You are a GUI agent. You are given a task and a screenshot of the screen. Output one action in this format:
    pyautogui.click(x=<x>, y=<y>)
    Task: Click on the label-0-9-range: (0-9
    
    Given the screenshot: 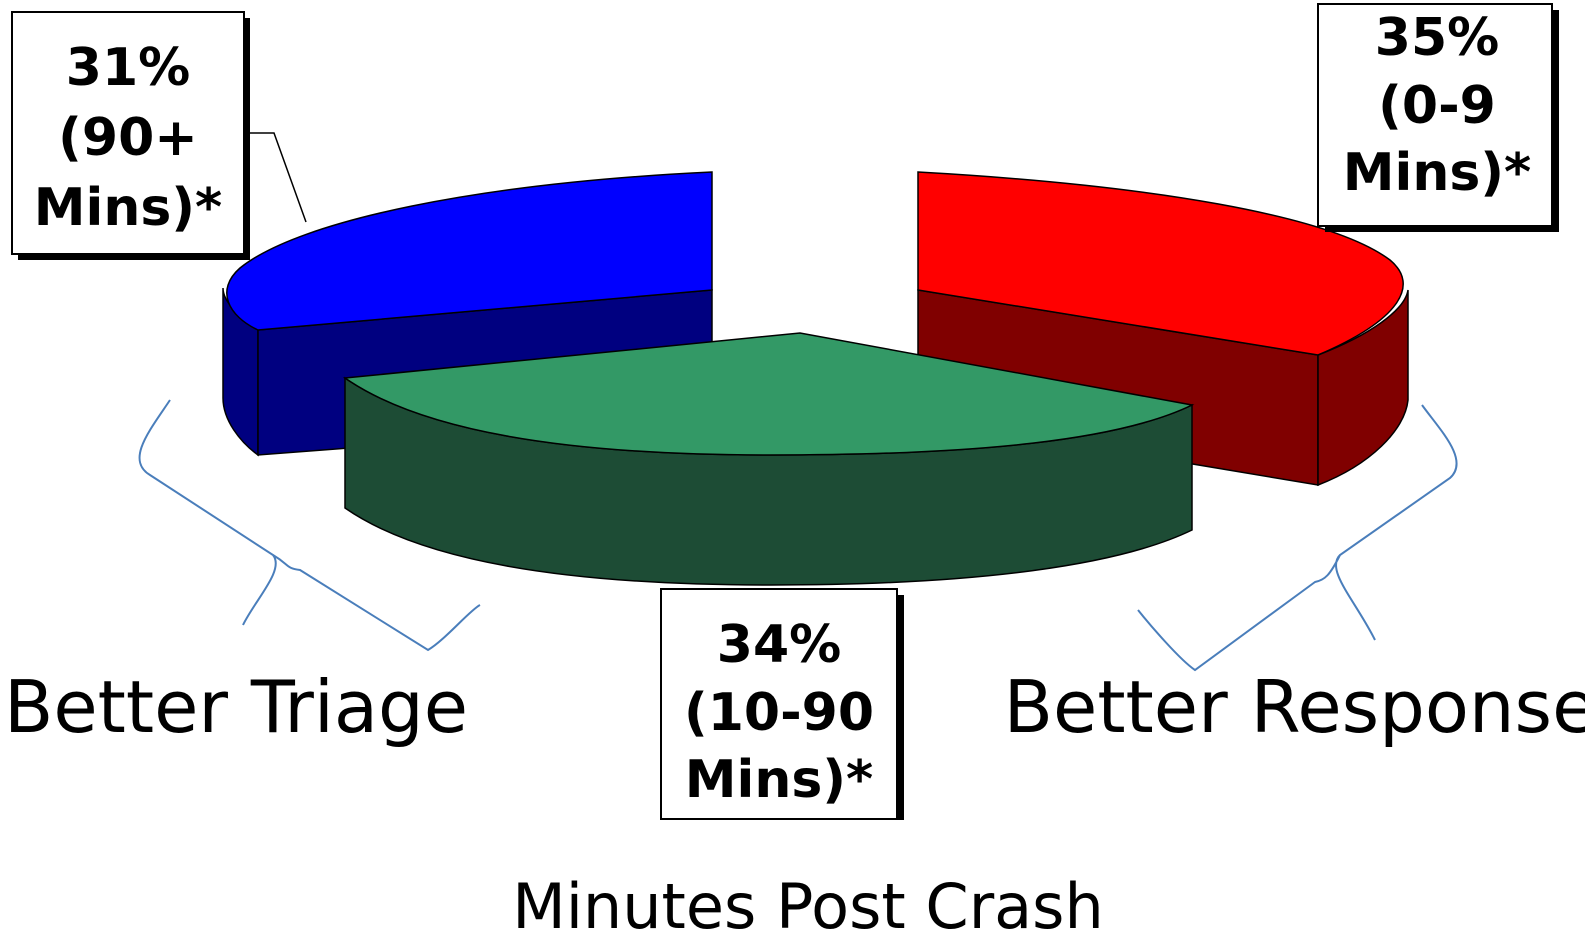 What is the action you would take?
    pyautogui.click(x=1437, y=106)
    